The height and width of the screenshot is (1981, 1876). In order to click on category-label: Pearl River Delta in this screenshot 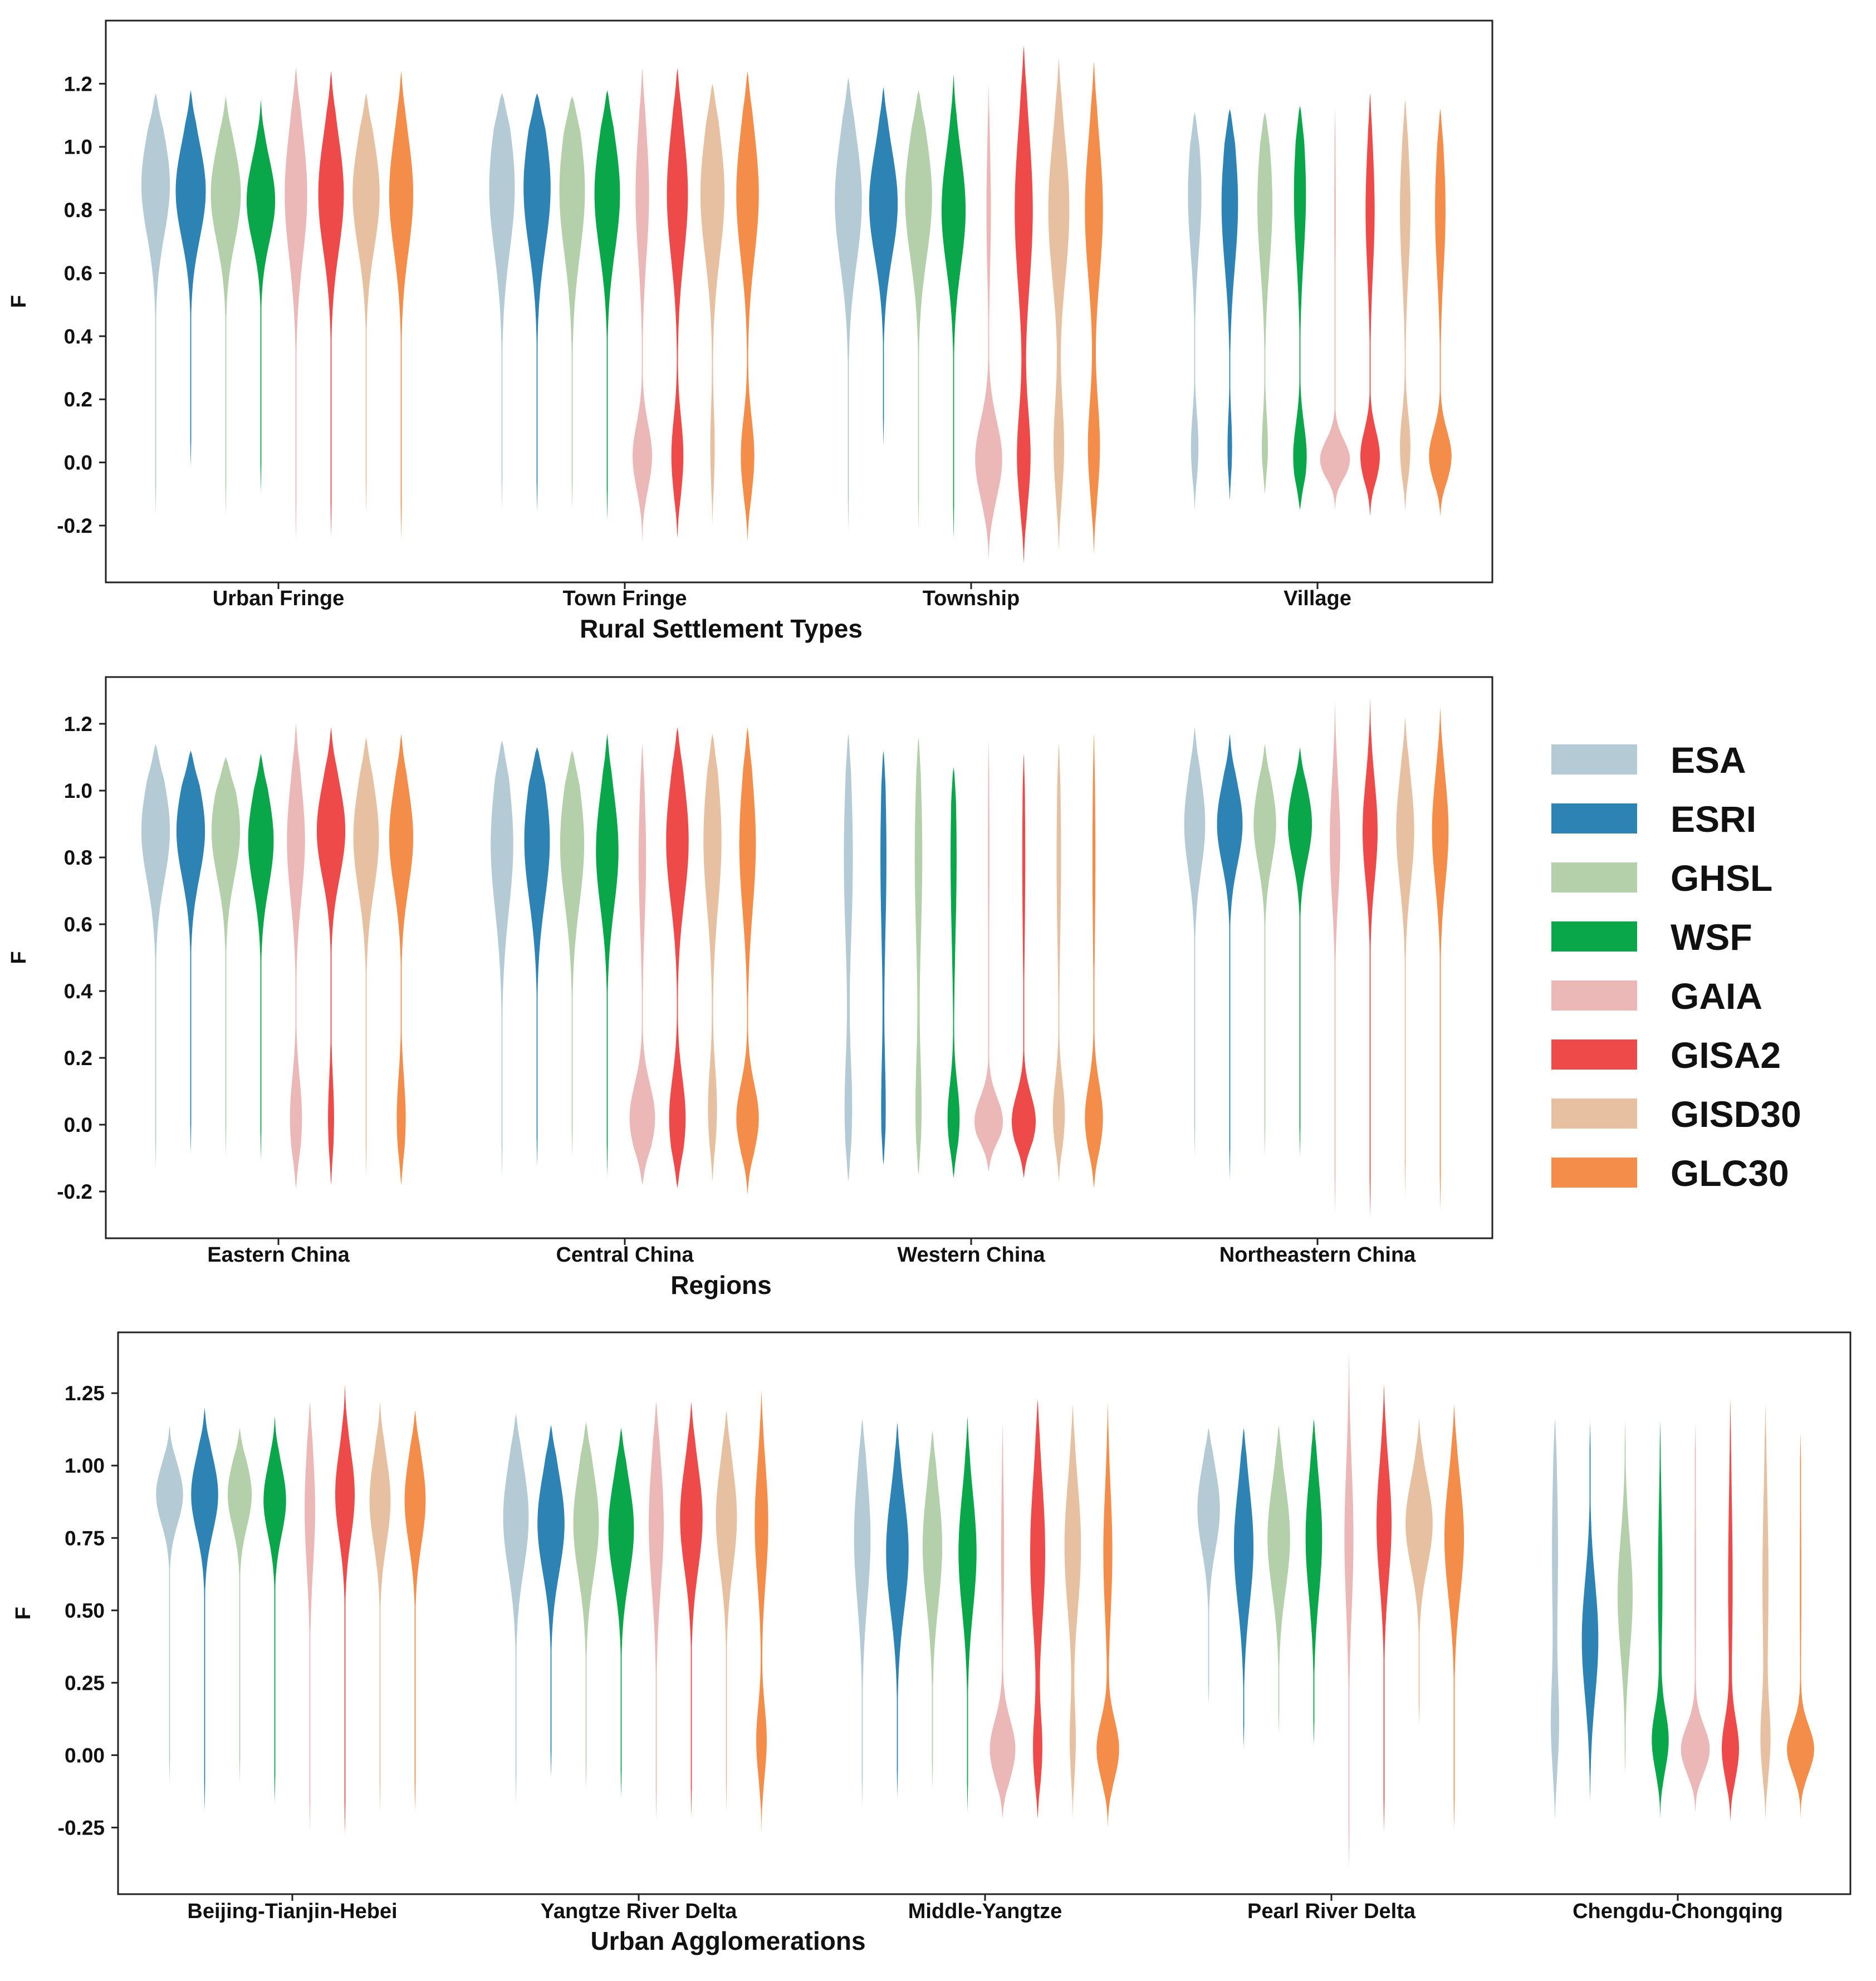, I will do `click(1332, 1911)`.